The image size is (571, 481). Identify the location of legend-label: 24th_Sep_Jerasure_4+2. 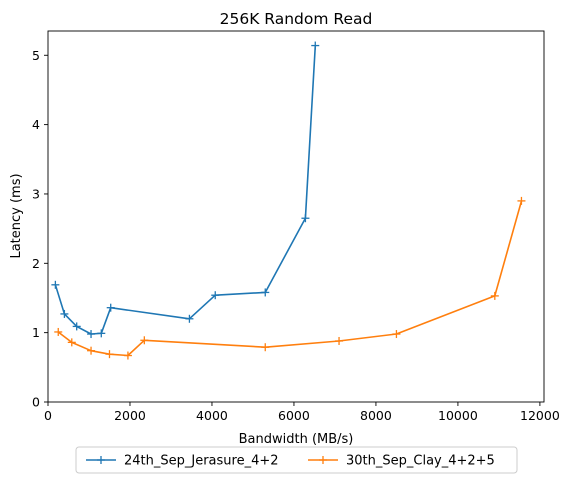
(201, 461).